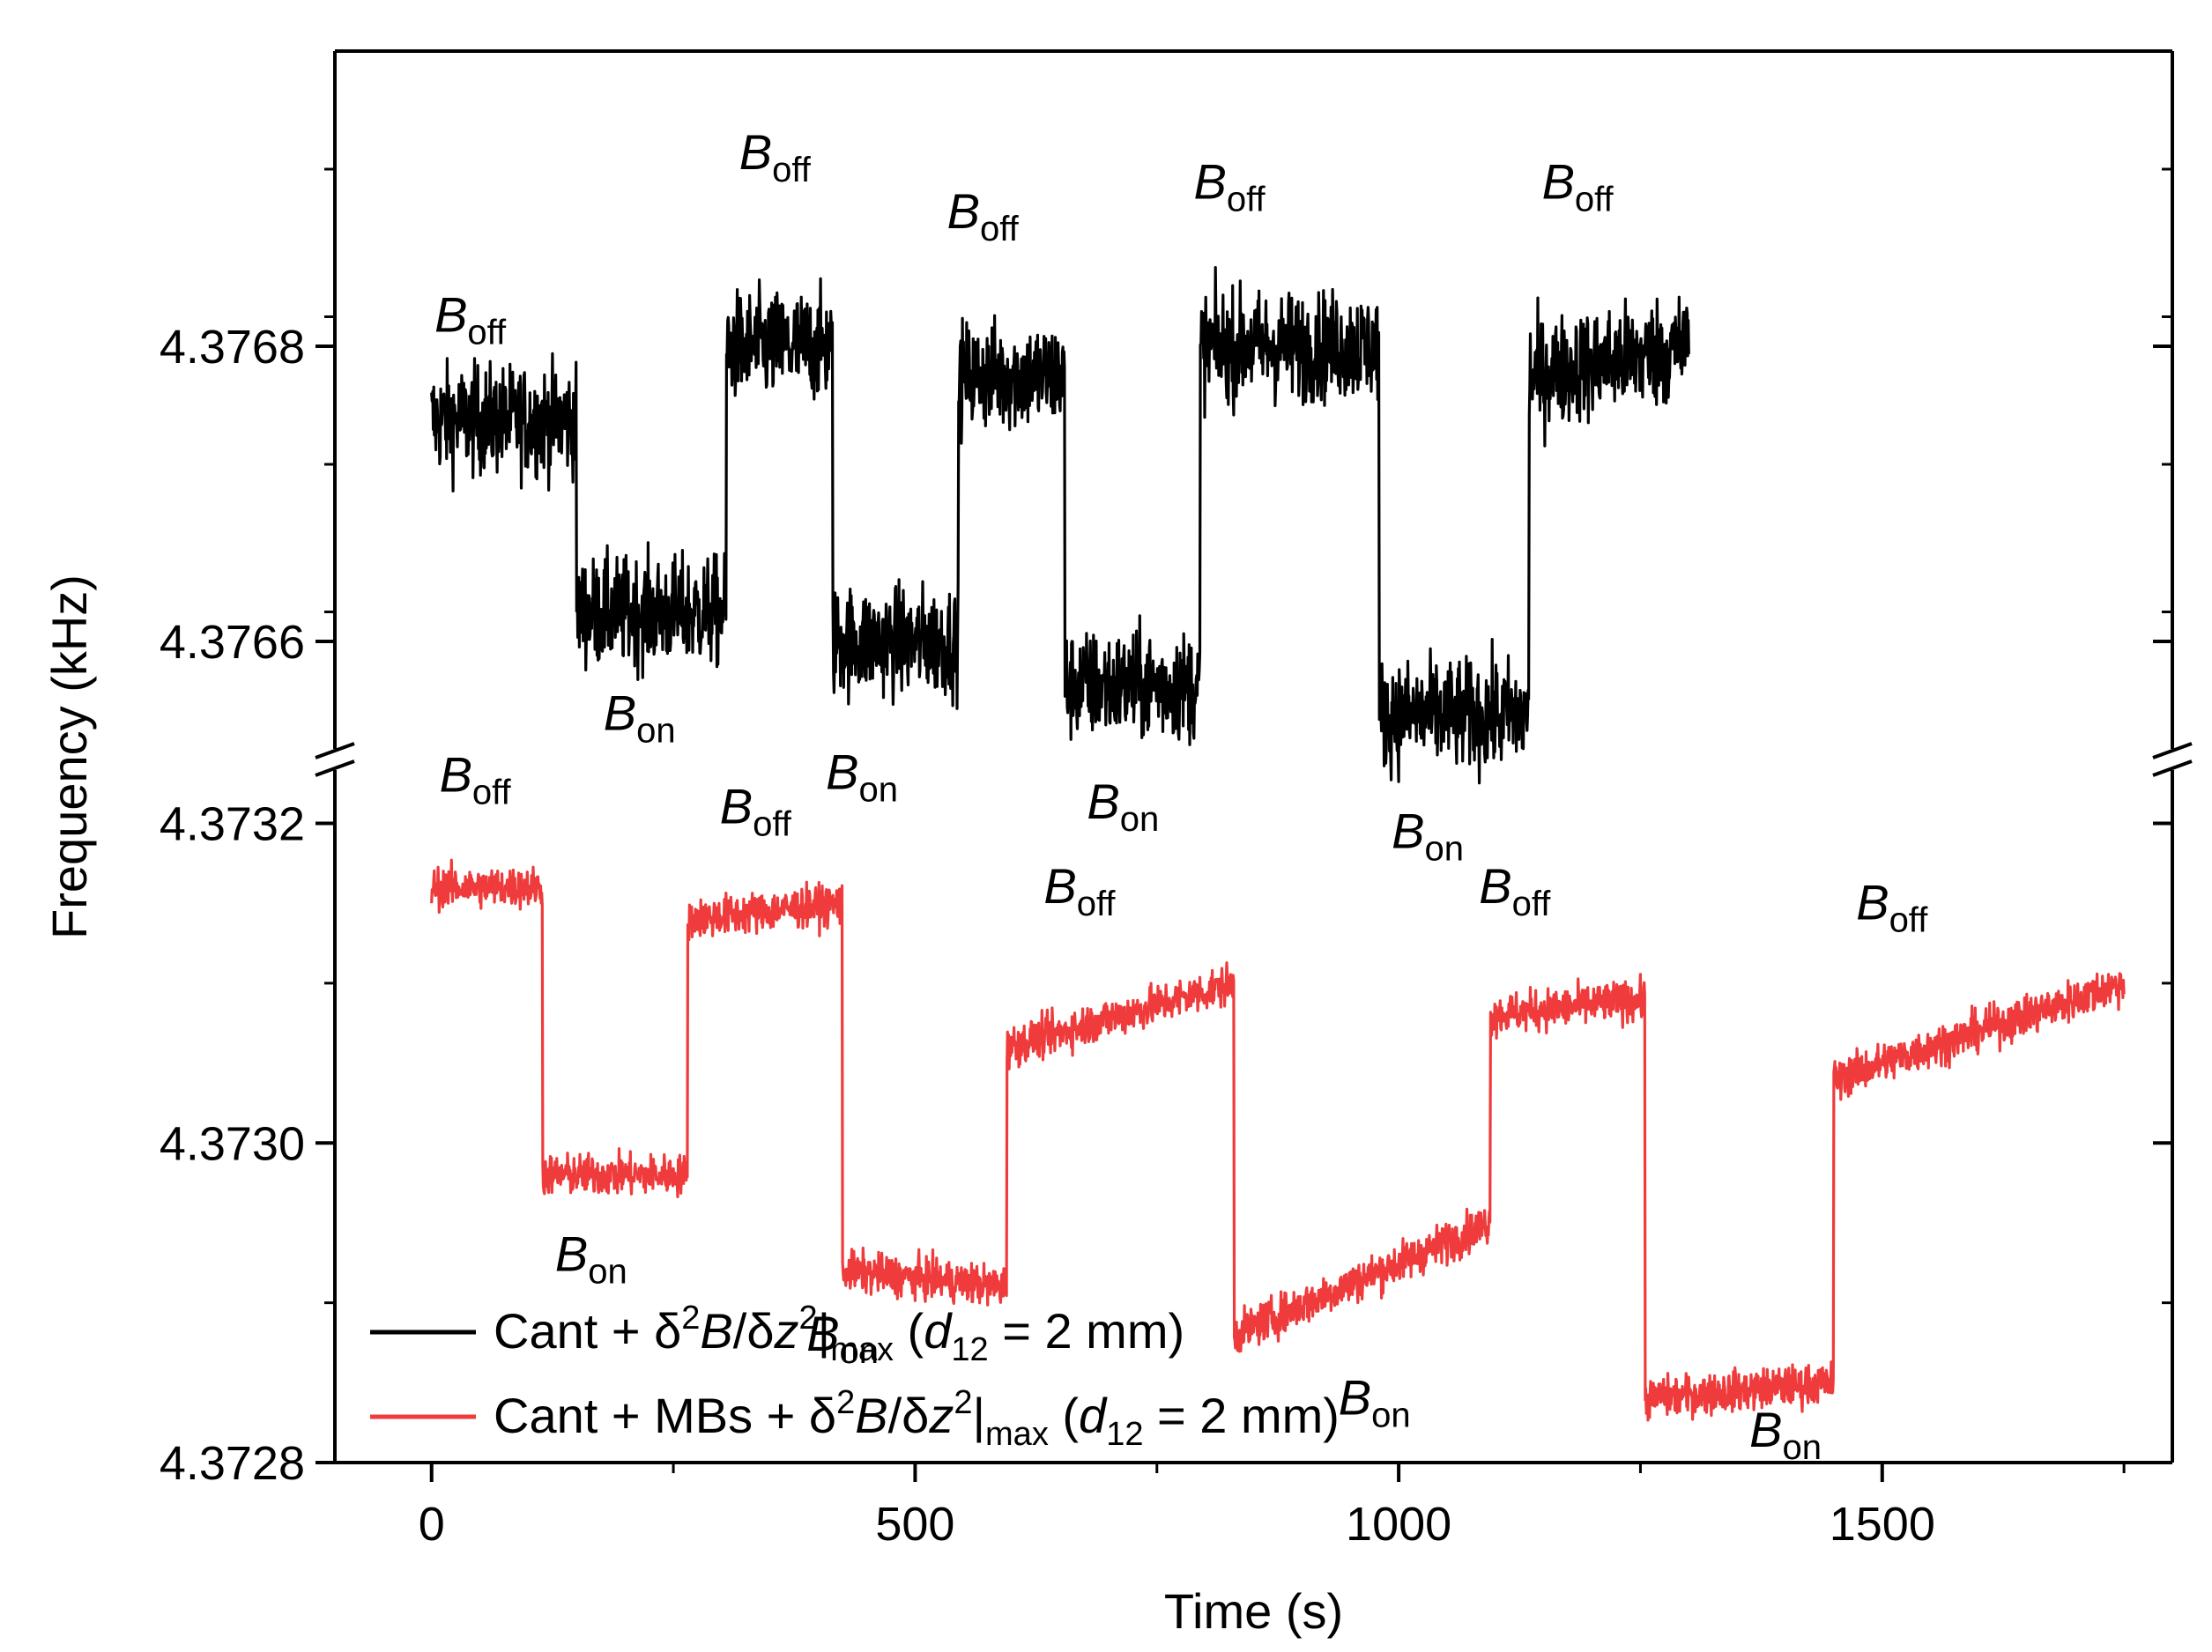 The image size is (2212, 1652). What do you see at coordinates (591, 1258) in the screenshot?
I see `annotation-lower-2: Bon` at bounding box center [591, 1258].